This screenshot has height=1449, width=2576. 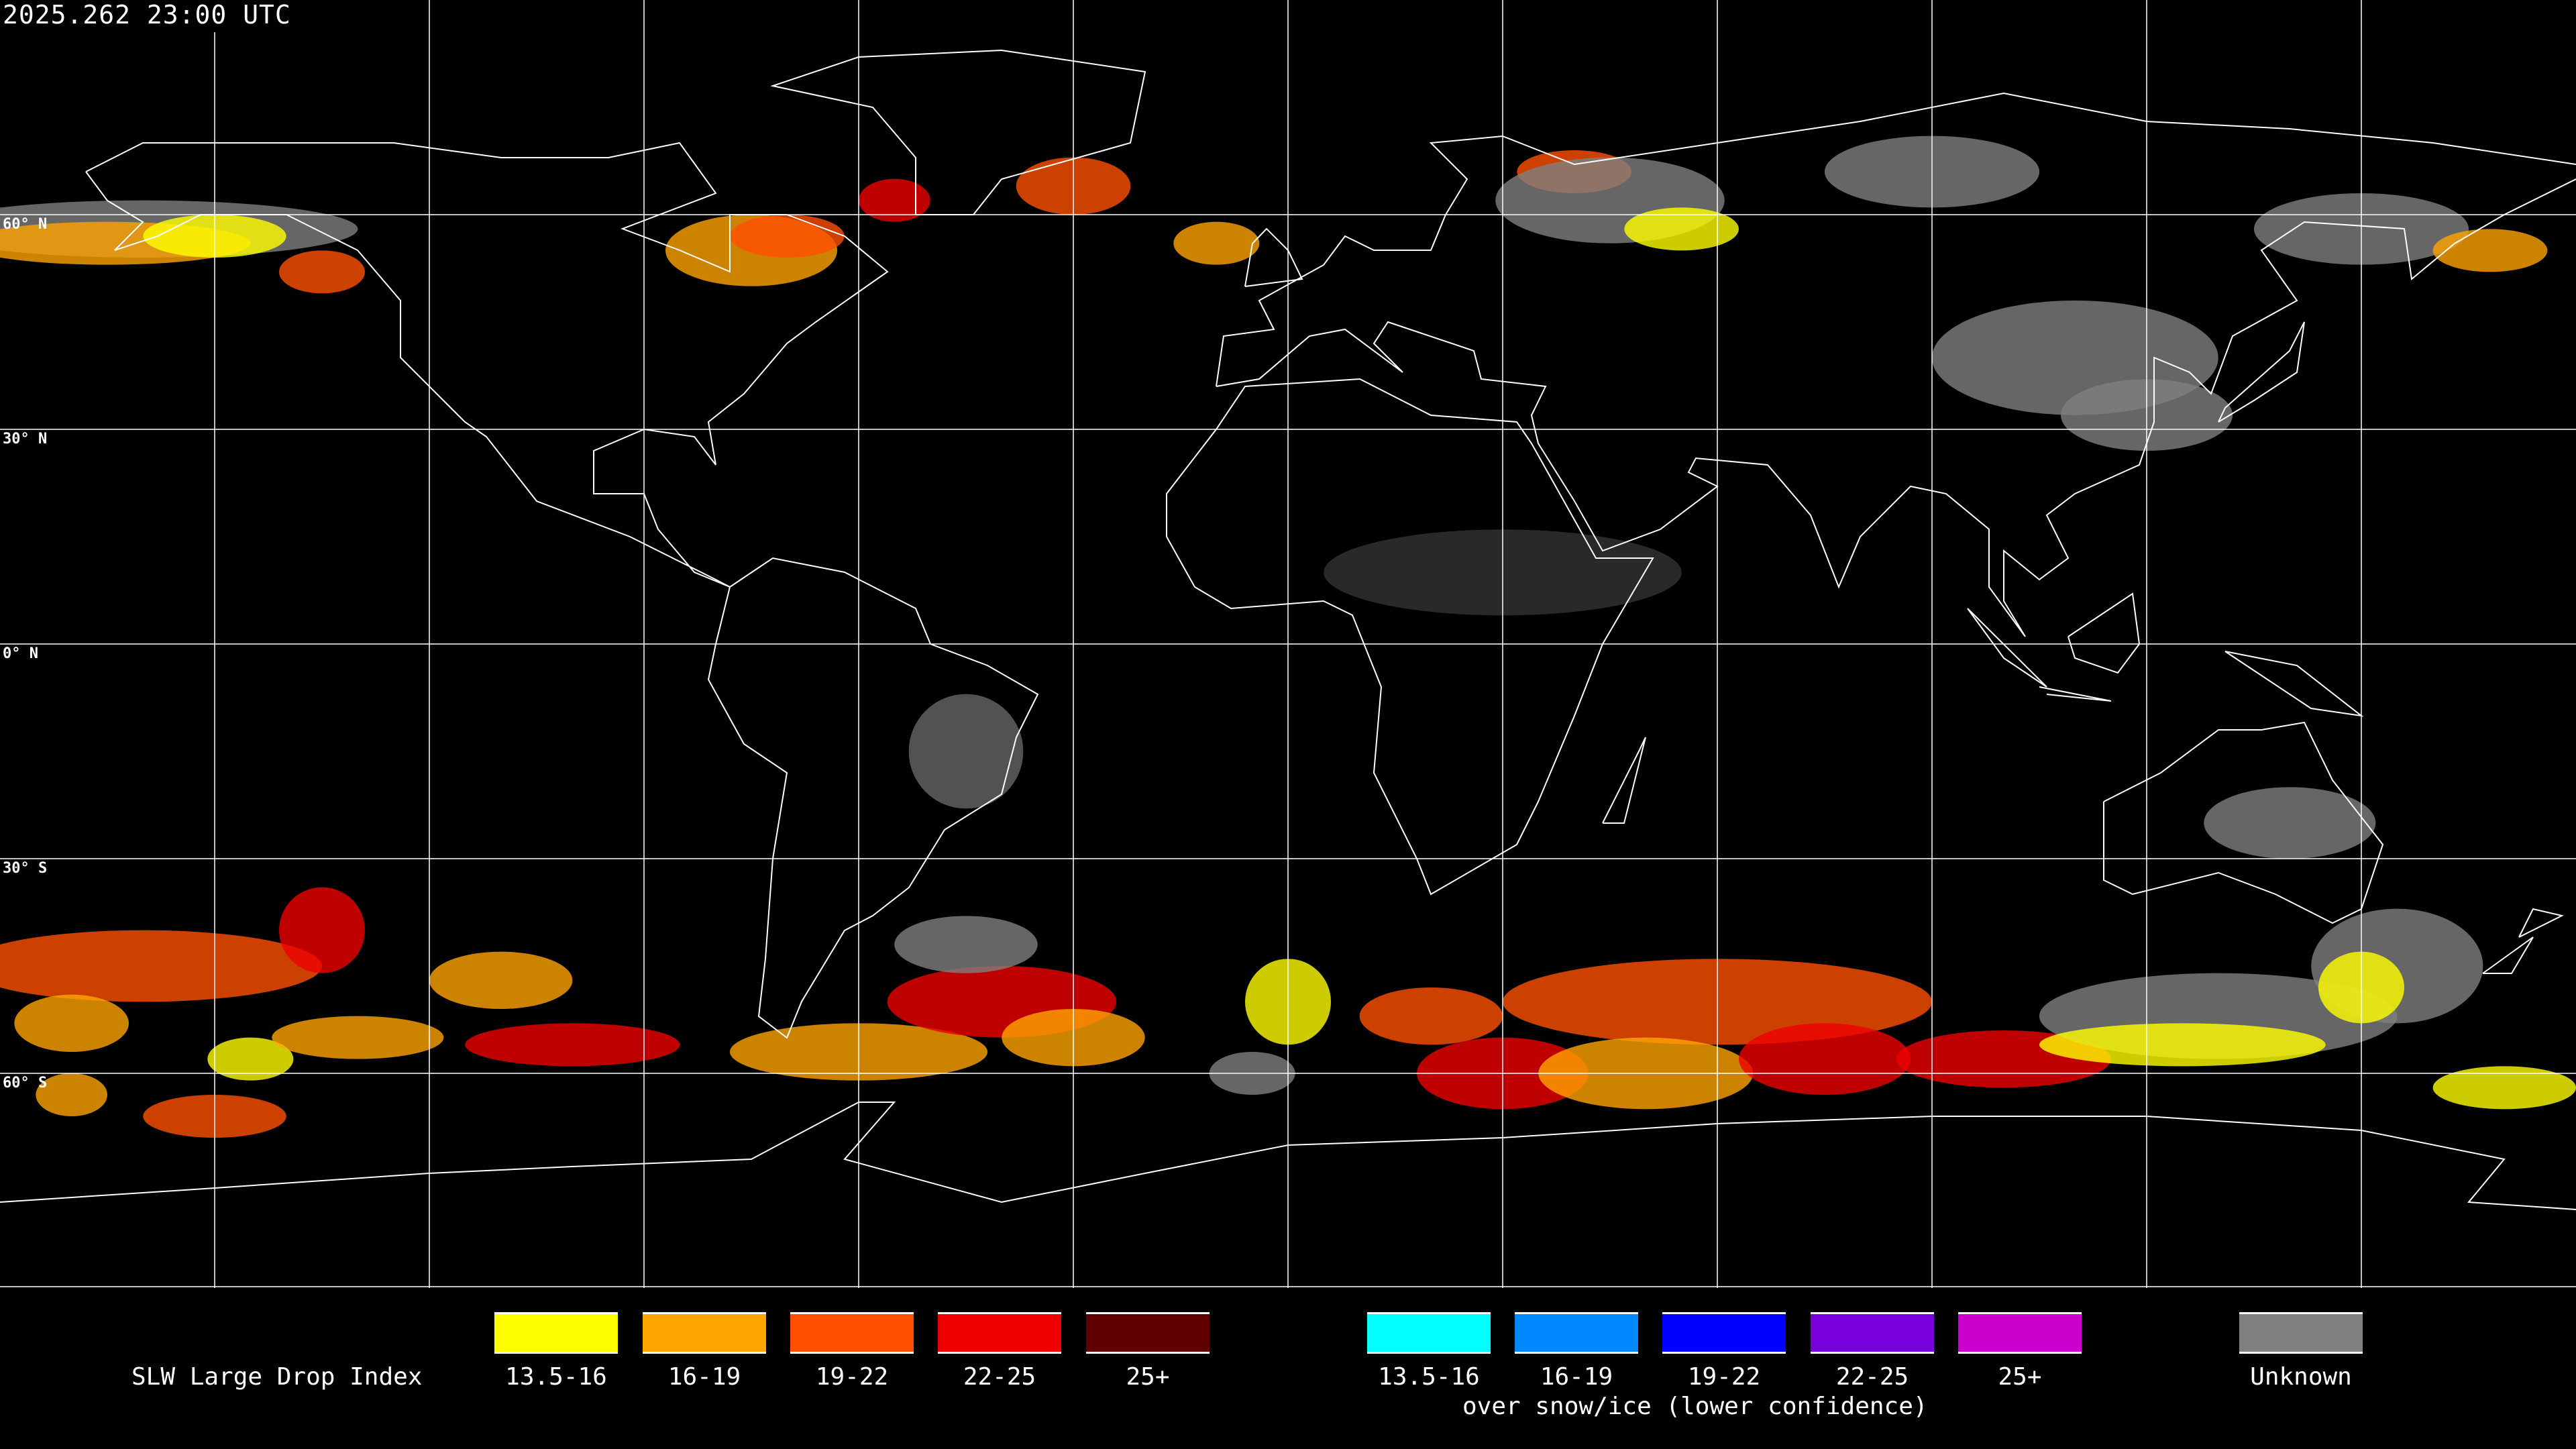 What do you see at coordinates (1429, 1377) in the screenshot?
I see `legend-label-snow-1: 13.5-16` at bounding box center [1429, 1377].